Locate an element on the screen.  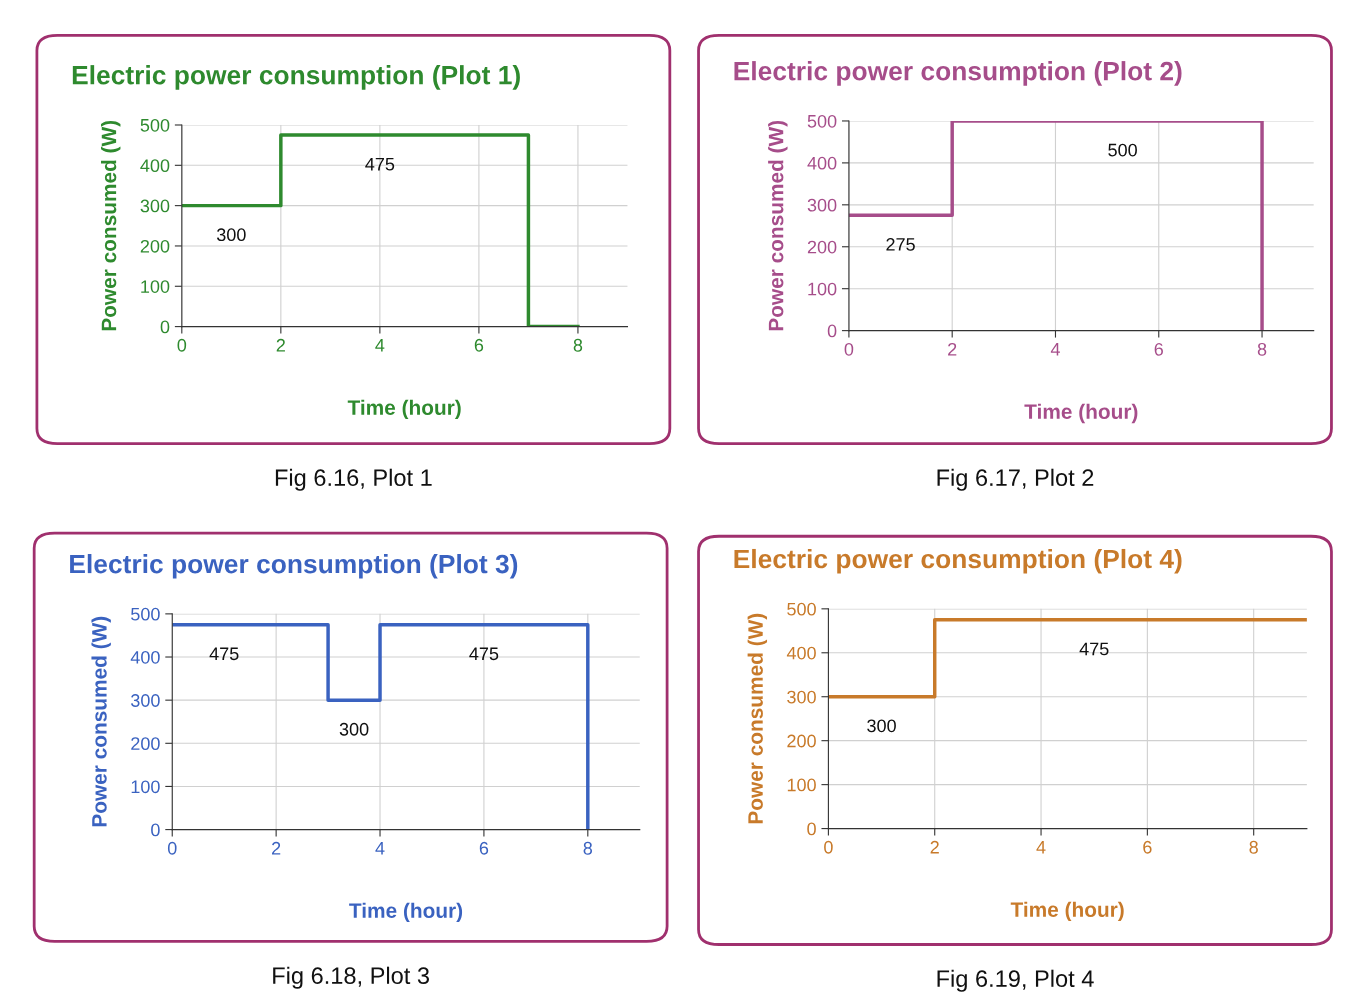
chart-title: Electric power consumption (Plot 1) is located at coordinates (296, 77).